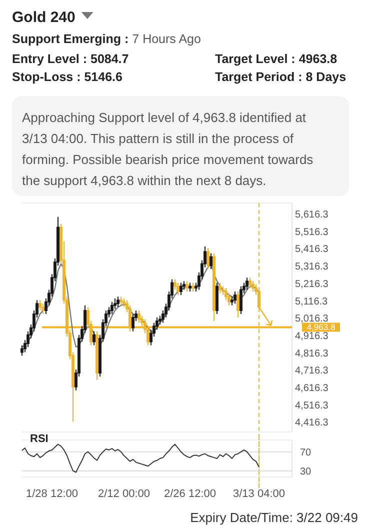 The height and width of the screenshot is (529, 366). Describe the element at coordinates (106, 39) in the screenshot. I see `text: Support Emerging : 7 Hours Ago` at that location.